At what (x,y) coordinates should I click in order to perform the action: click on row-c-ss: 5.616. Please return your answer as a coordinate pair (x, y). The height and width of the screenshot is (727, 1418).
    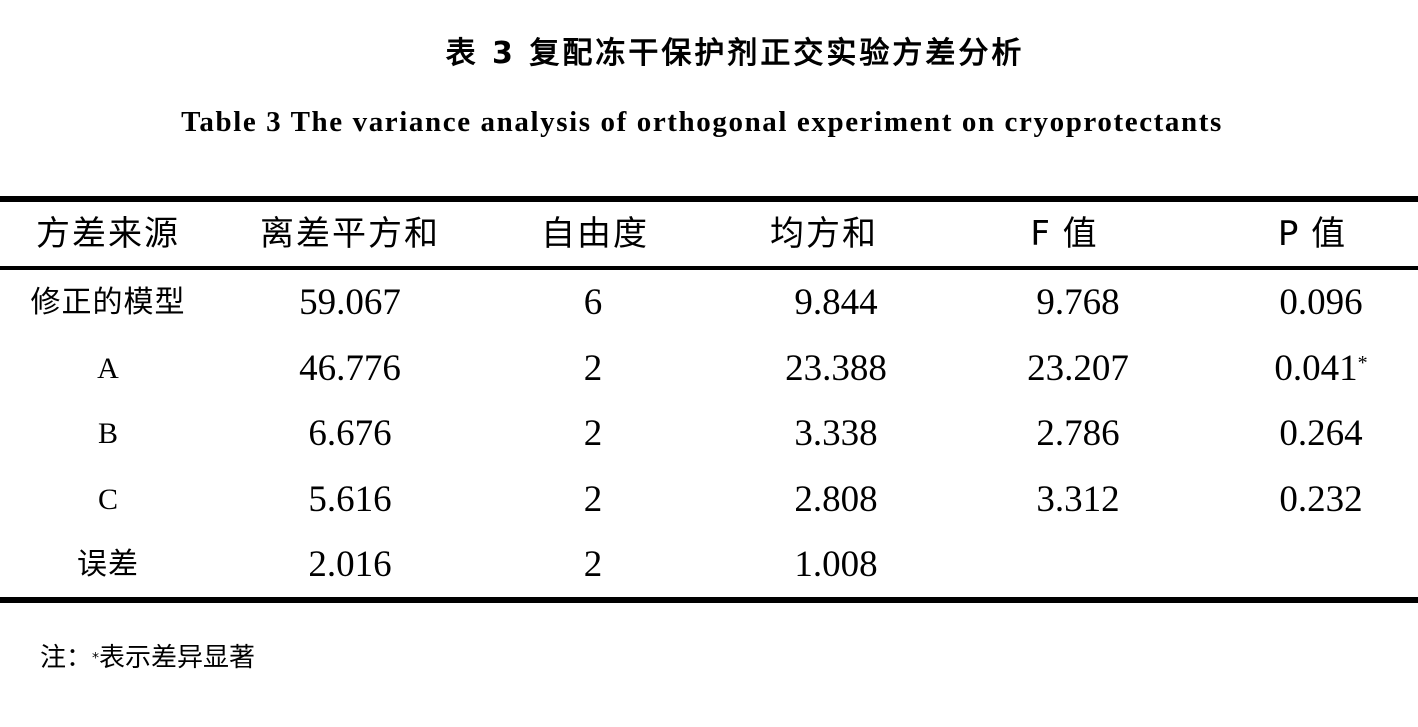
    Looking at the image, I should click on (350, 499).